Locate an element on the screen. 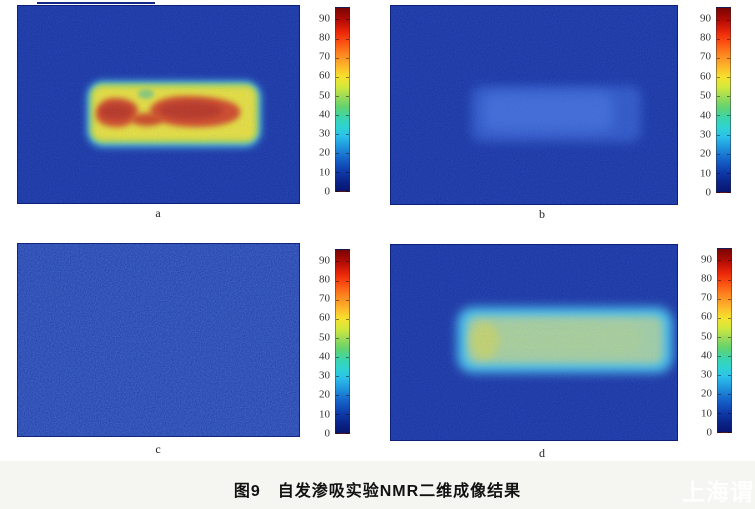 The image size is (755, 509). watermark: 上海谓载 is located at coordinates (718, 492).